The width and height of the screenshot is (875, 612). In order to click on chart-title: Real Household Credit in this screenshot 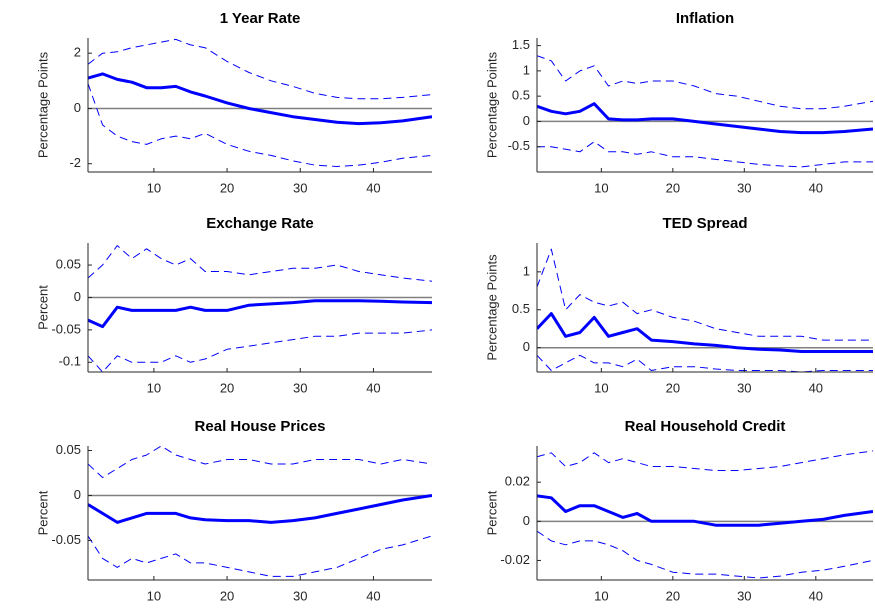, I will do `click(705, 426)`.